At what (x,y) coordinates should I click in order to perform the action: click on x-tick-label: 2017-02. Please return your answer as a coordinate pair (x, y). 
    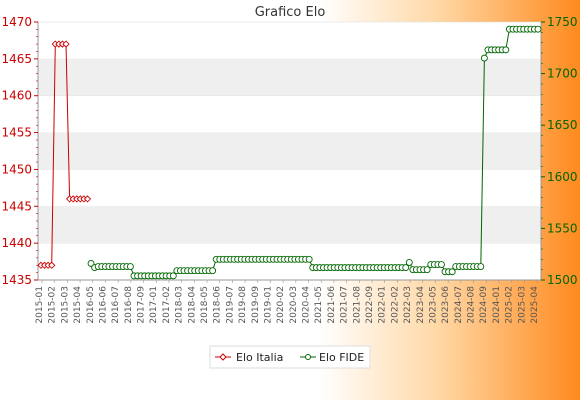
    Looking at the image, I should click on (167, 305).